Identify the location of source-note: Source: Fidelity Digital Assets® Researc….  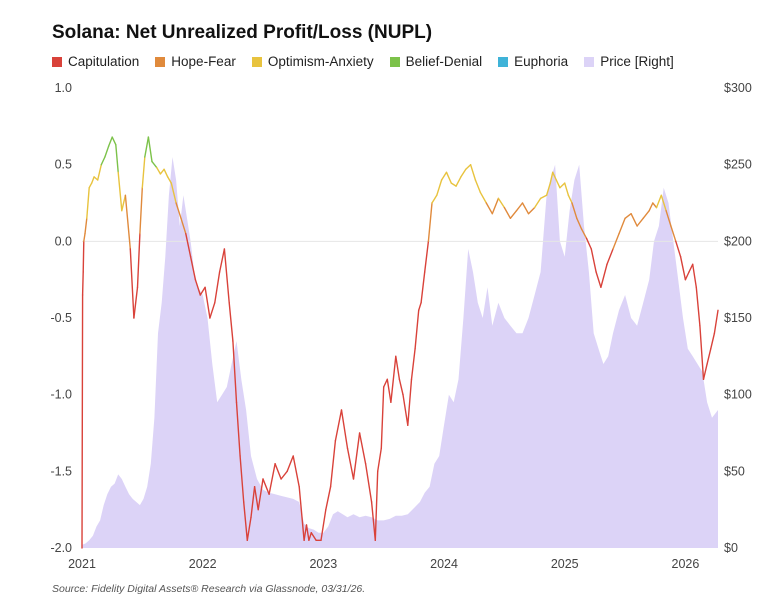
(209, 589).